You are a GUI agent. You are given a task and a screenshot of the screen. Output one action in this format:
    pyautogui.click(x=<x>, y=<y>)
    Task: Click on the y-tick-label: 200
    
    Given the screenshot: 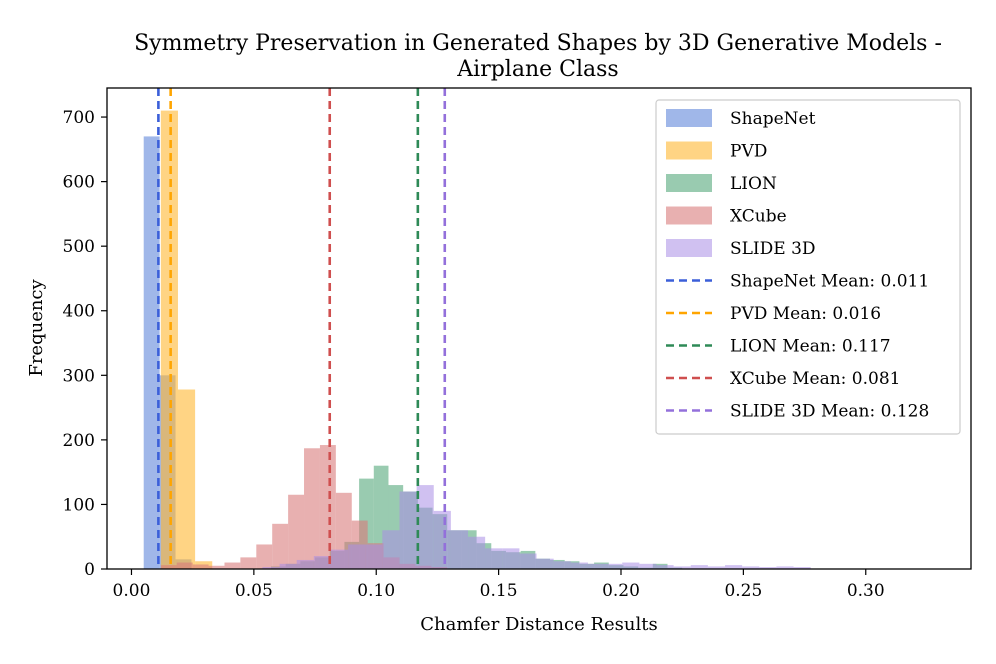 What is the action you would take?
    pyautogui.click(x=79, y=441)
    